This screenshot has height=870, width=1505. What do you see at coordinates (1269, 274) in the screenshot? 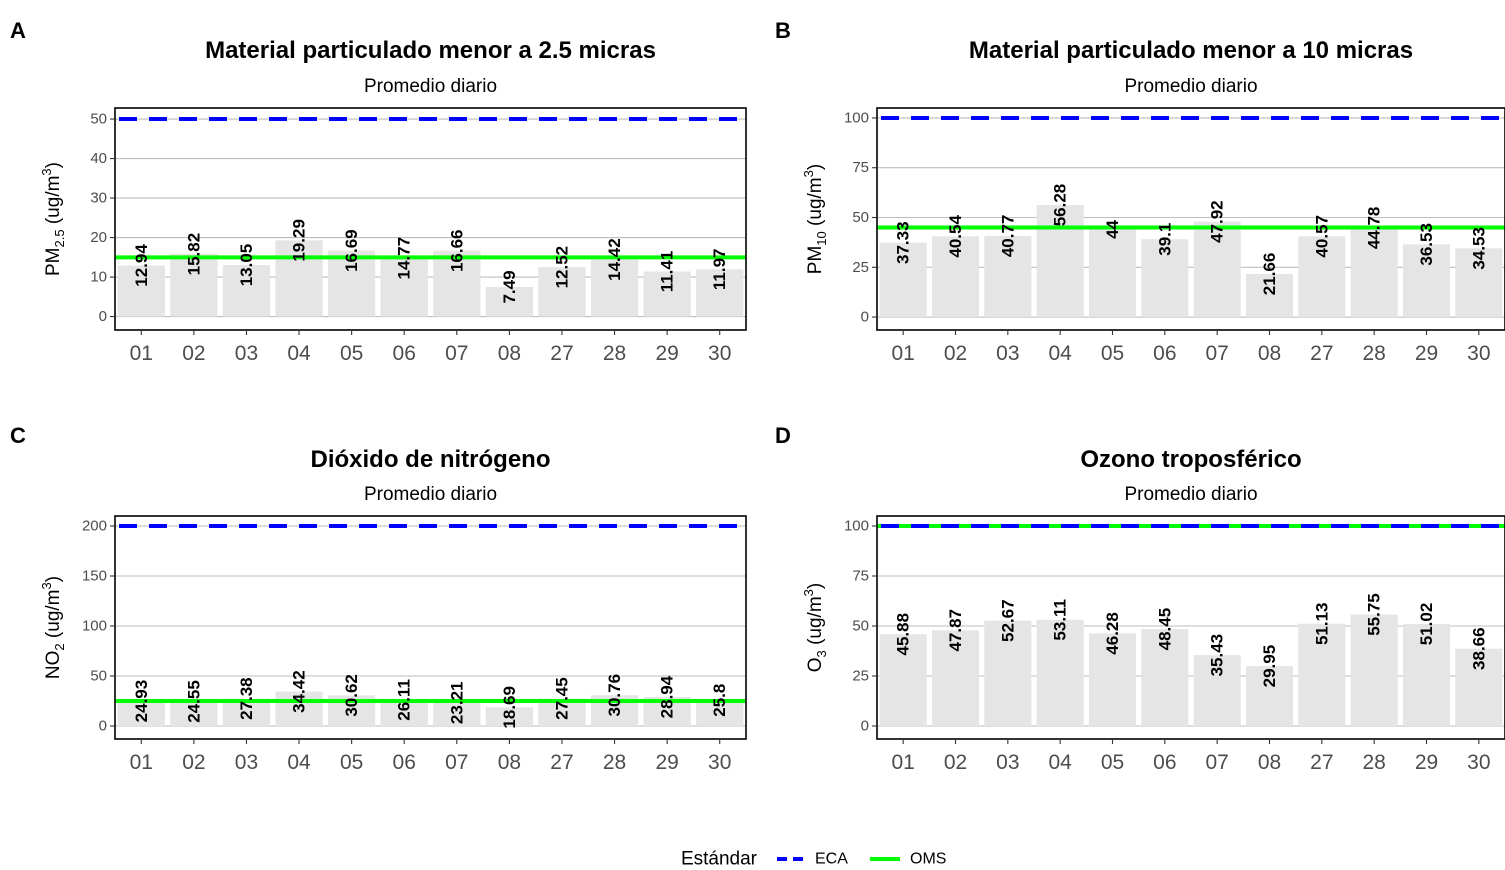
I see `data-label-08: 21.66` at bounding box center [1269, 274].